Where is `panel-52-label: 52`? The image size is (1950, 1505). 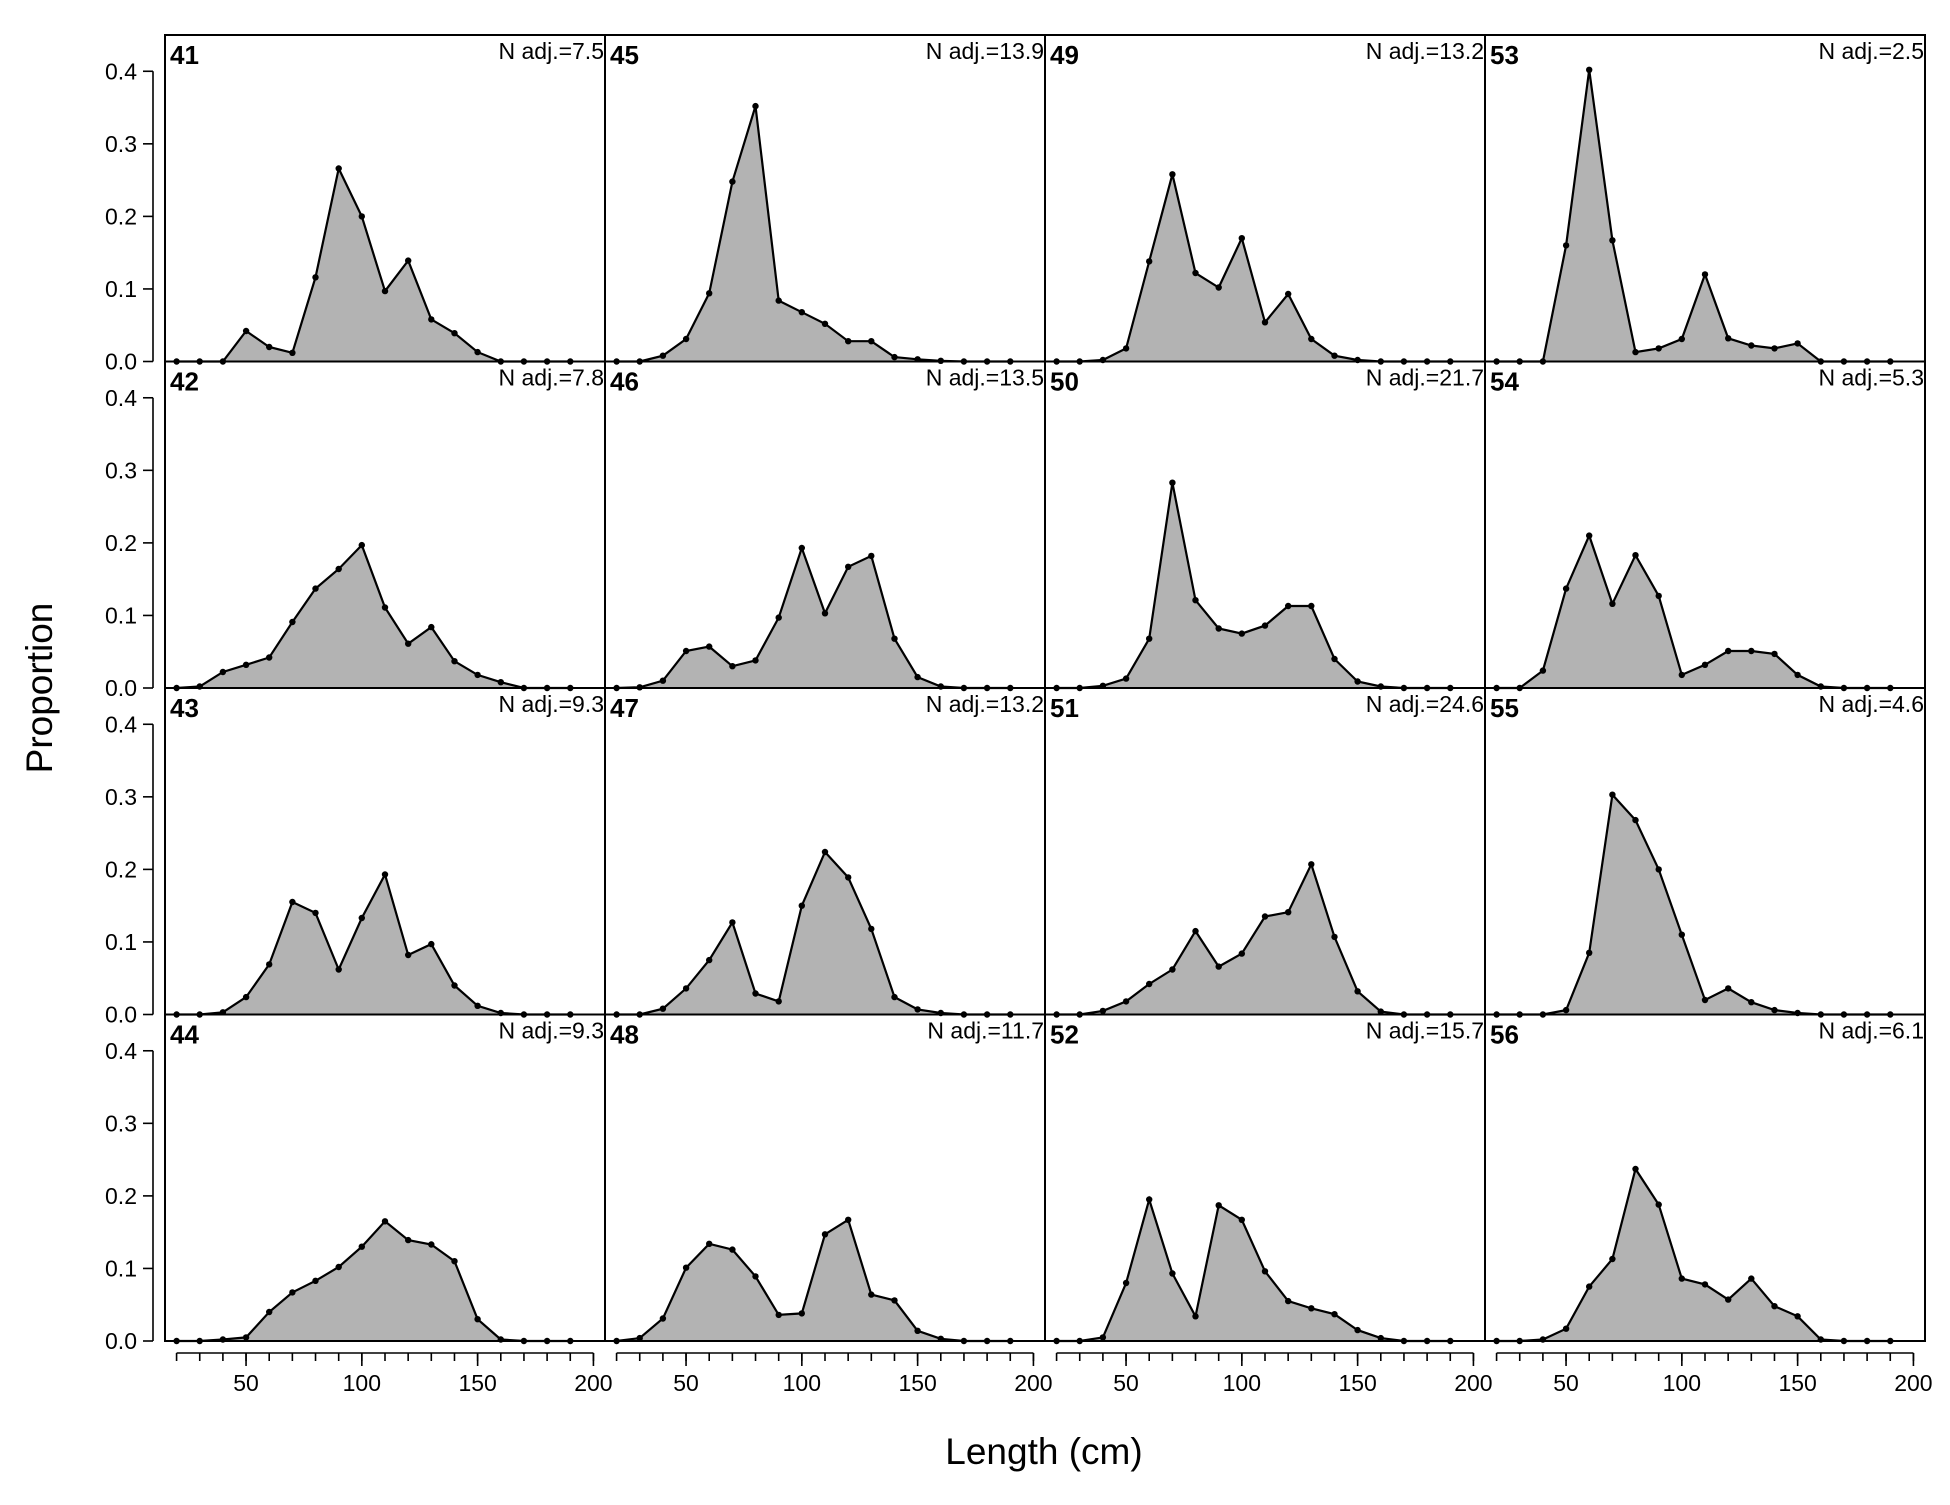 panel-52-label: 52 is located at coordinates (1064, 1035).